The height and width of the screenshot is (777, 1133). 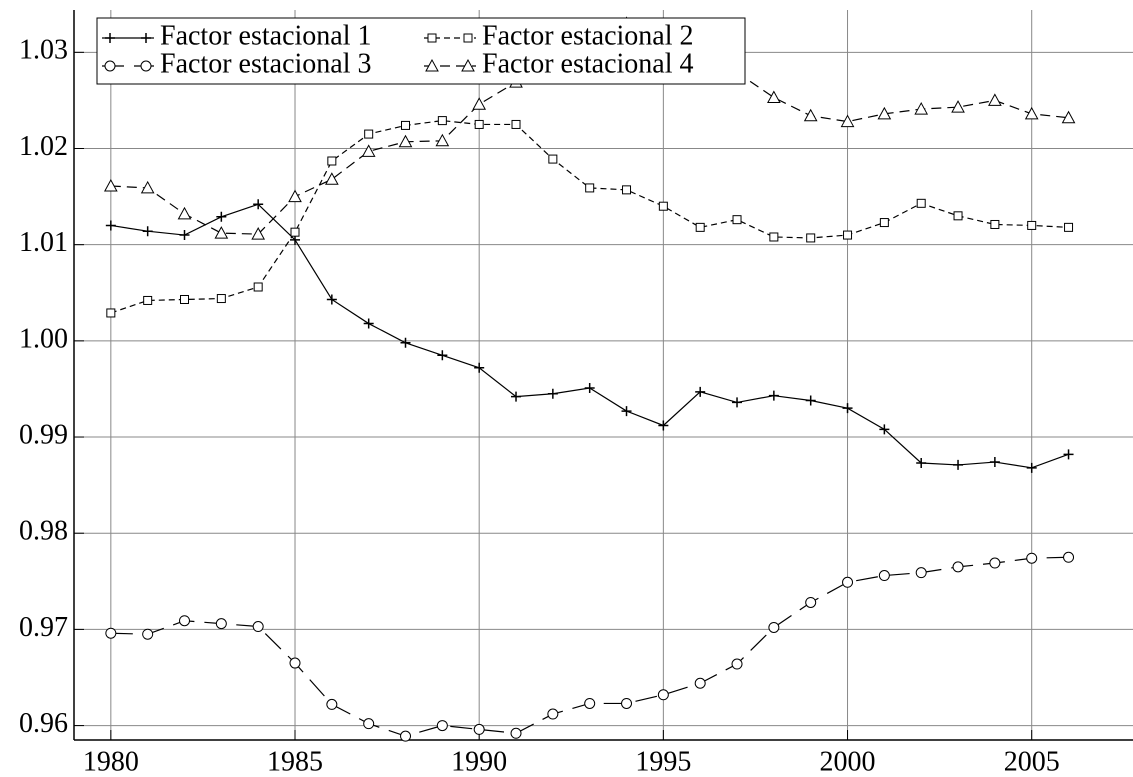 I want to click on legend-label: Factor estacional 3, so click(x=265, y=63).